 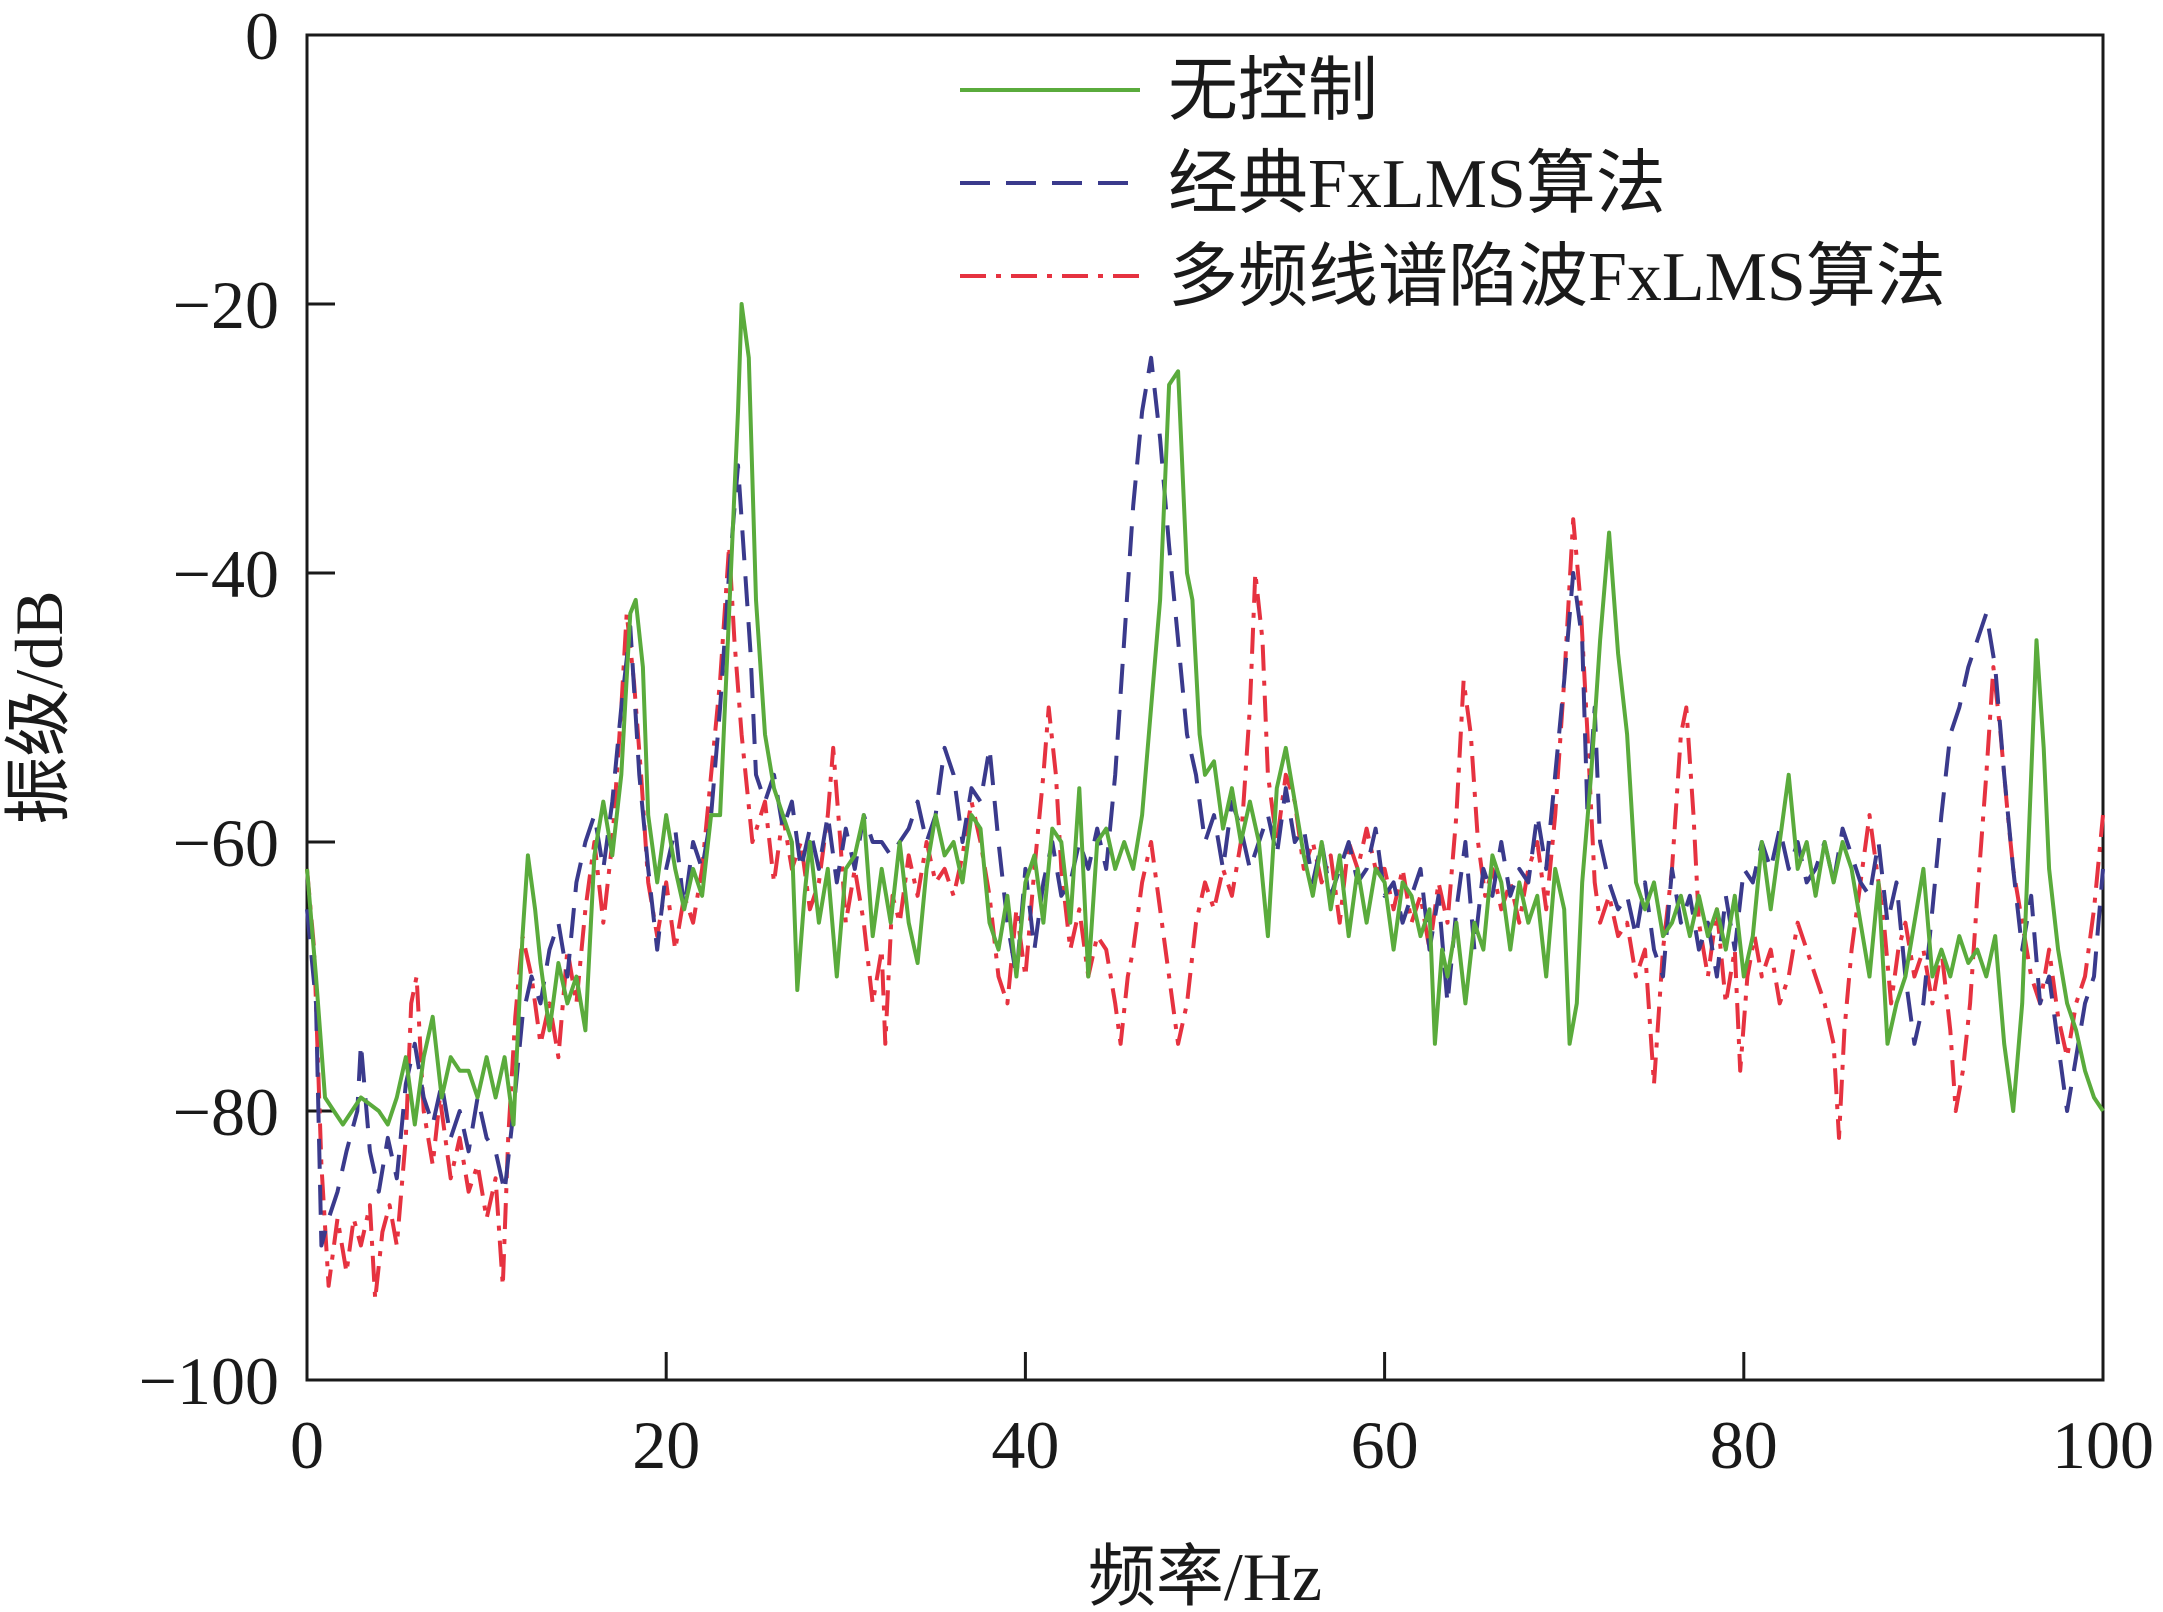 What do you see at coordinates (262, 37) in the screenshot?
I see `y-tick-label: 0` at bounding box center [262, 37].